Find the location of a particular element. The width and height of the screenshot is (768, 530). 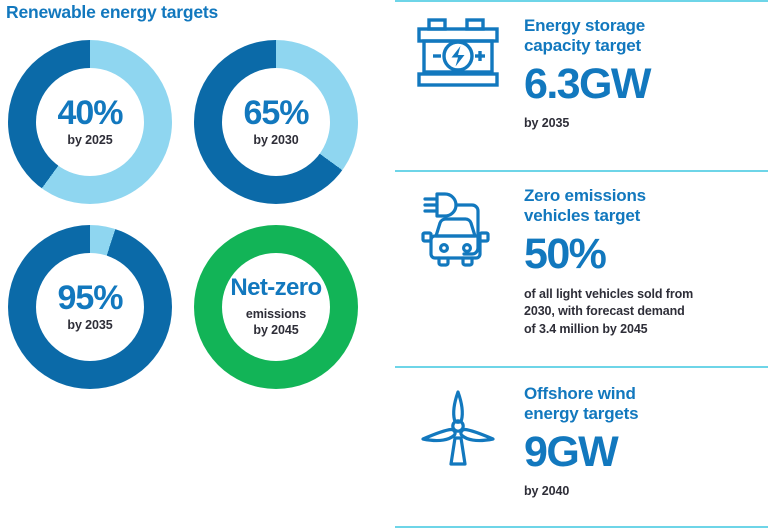

donut-caption-2035: by 2035 is located at coordinates (90, 324).